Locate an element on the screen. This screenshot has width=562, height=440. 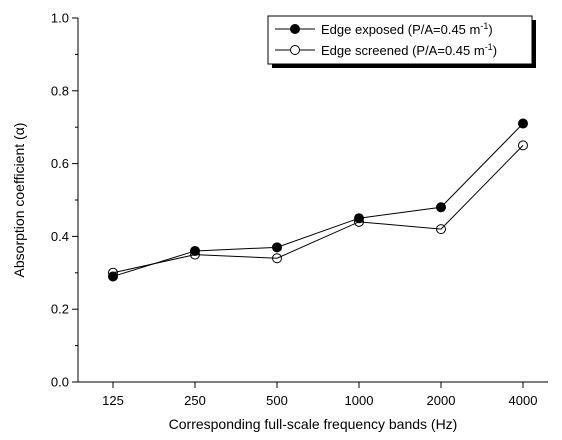
x-tick-label: 250 is located at coordinates (195, 400).